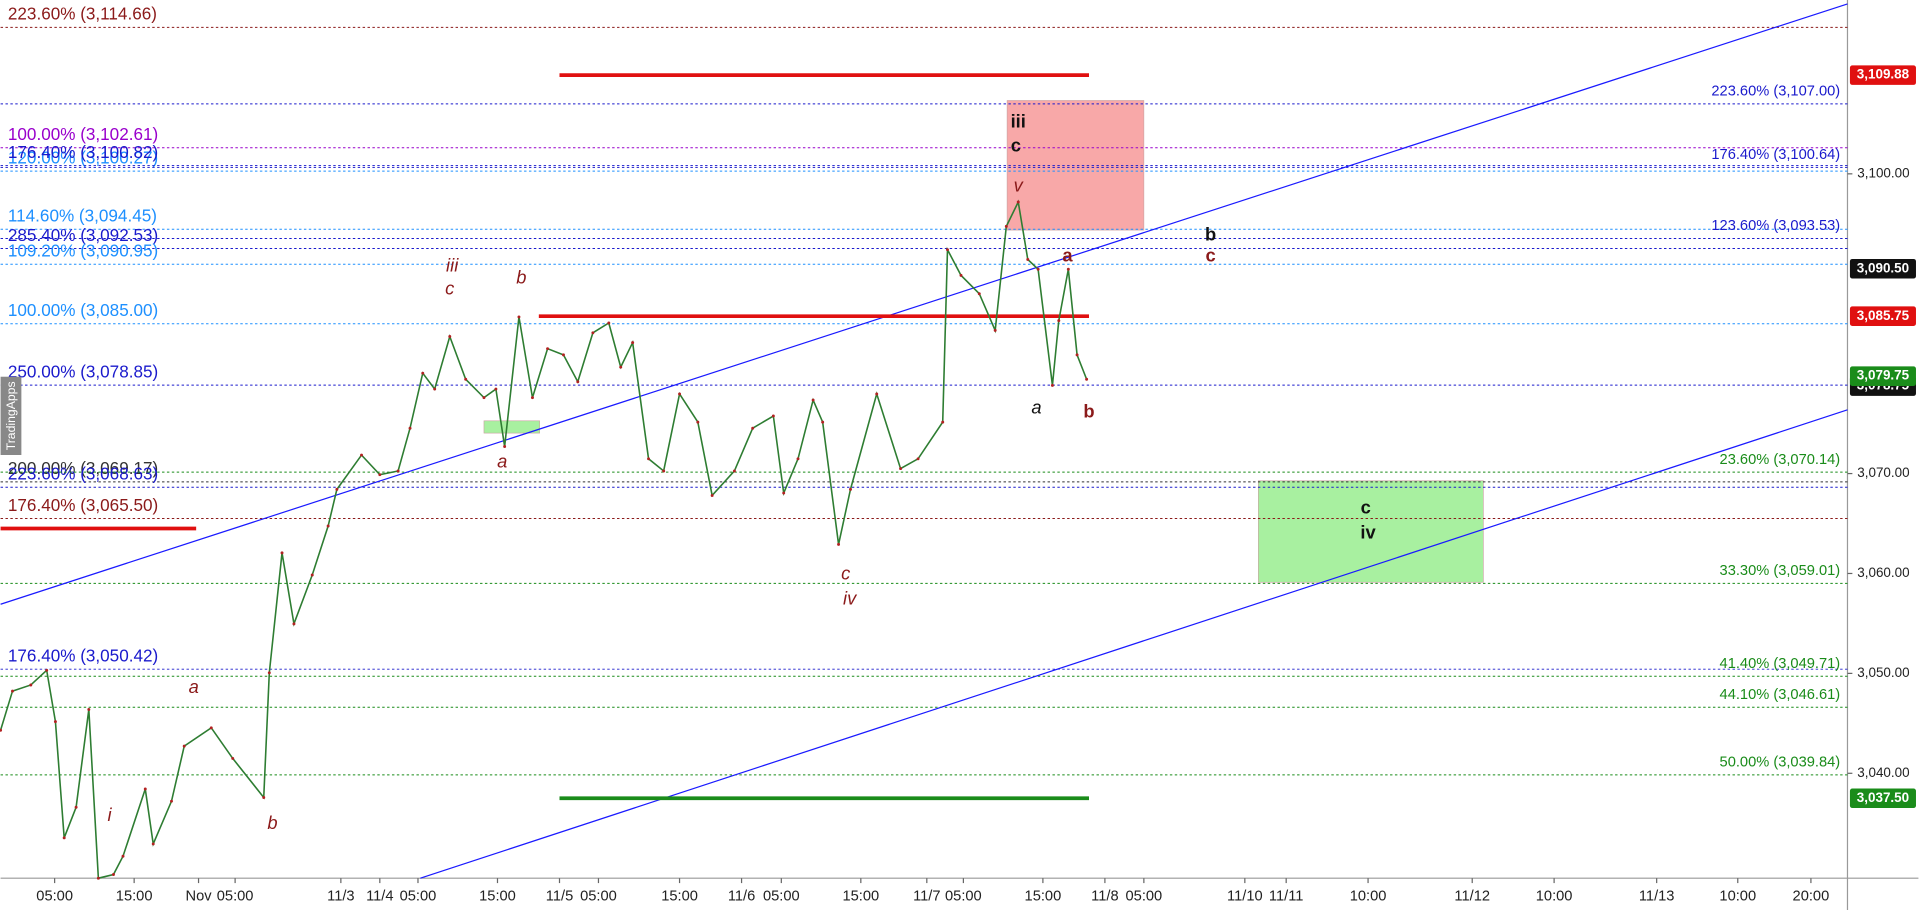  What do you see at coordinates (741, 896) in the screenshot?
I see `x-tick-label: 11/6` at bounding box center [741, 896].